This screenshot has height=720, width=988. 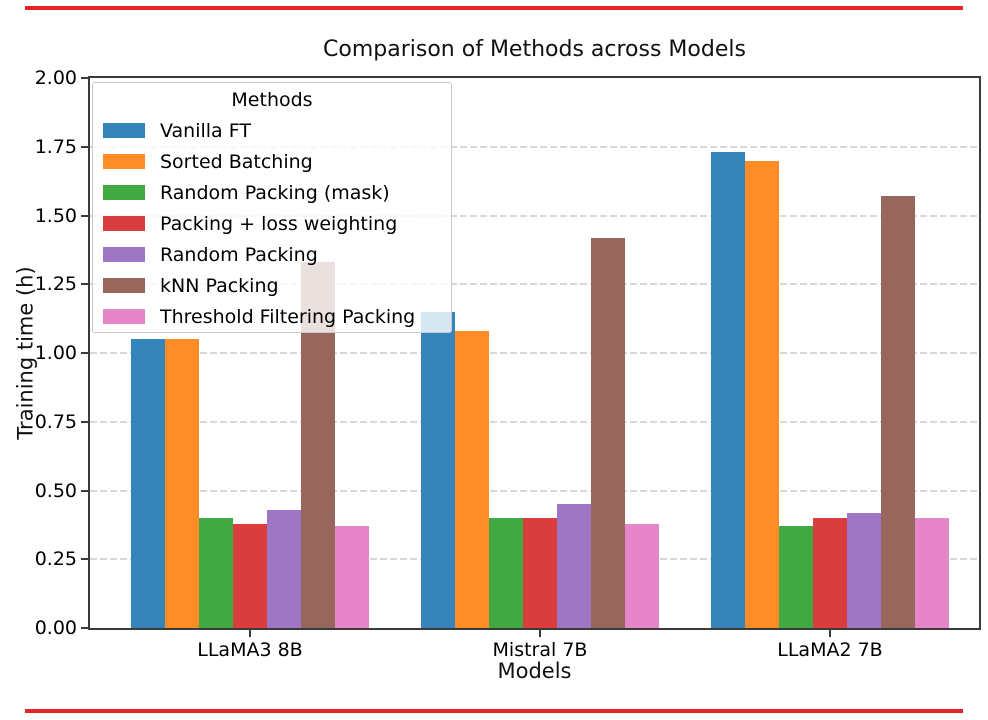 I want to click on top-red-strip, so click(x=494, y=8).